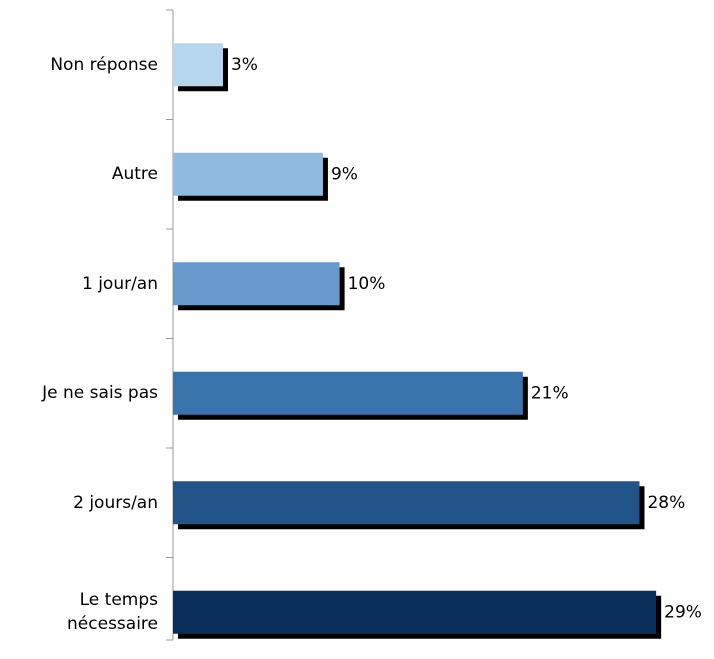 The width and height of the screenshot is (714, 659). What do you see at coordinates (100, 393) in the screenshot?
I see `category-label: Je ne sais pas` at bounding box center [100, 393].